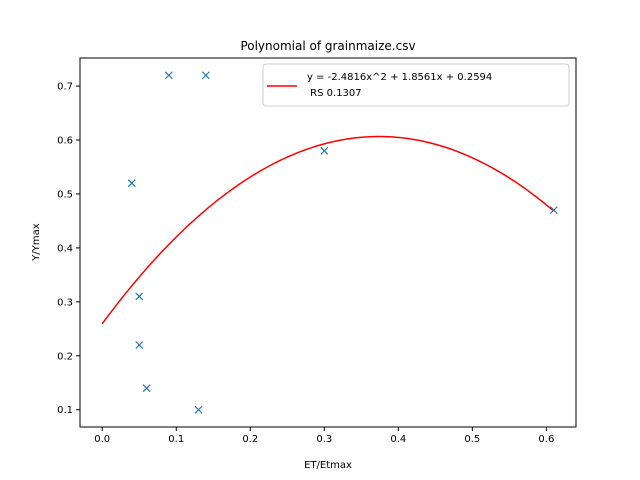 The width and height of the screenshot is (640, 480). What do you see at coordinates (65, 356) in the screenshot?
I see `y-tick-label: 0.2` at bounding box center [65, 356].